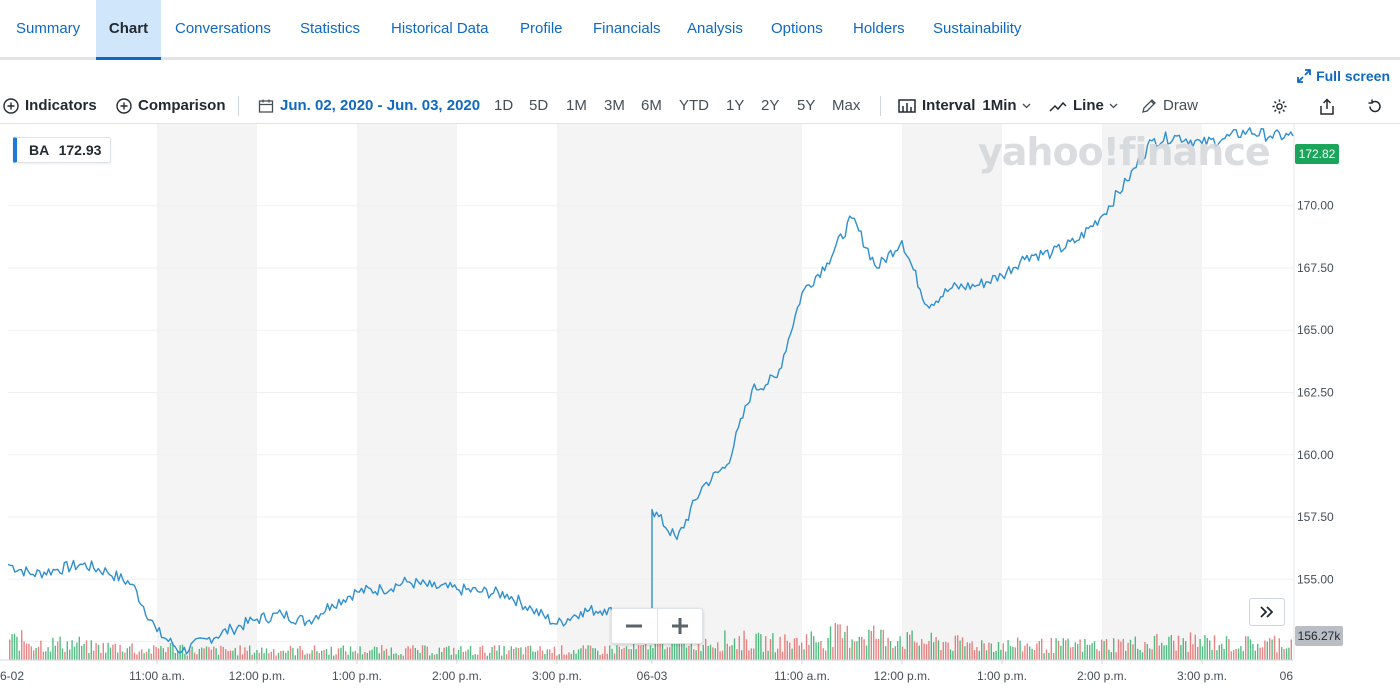 The width and height of the screenshot is (1400, 699). Describe the element at coordinates (48, 28) in the screenshot. I see `tab-summary: Summary` at that location.